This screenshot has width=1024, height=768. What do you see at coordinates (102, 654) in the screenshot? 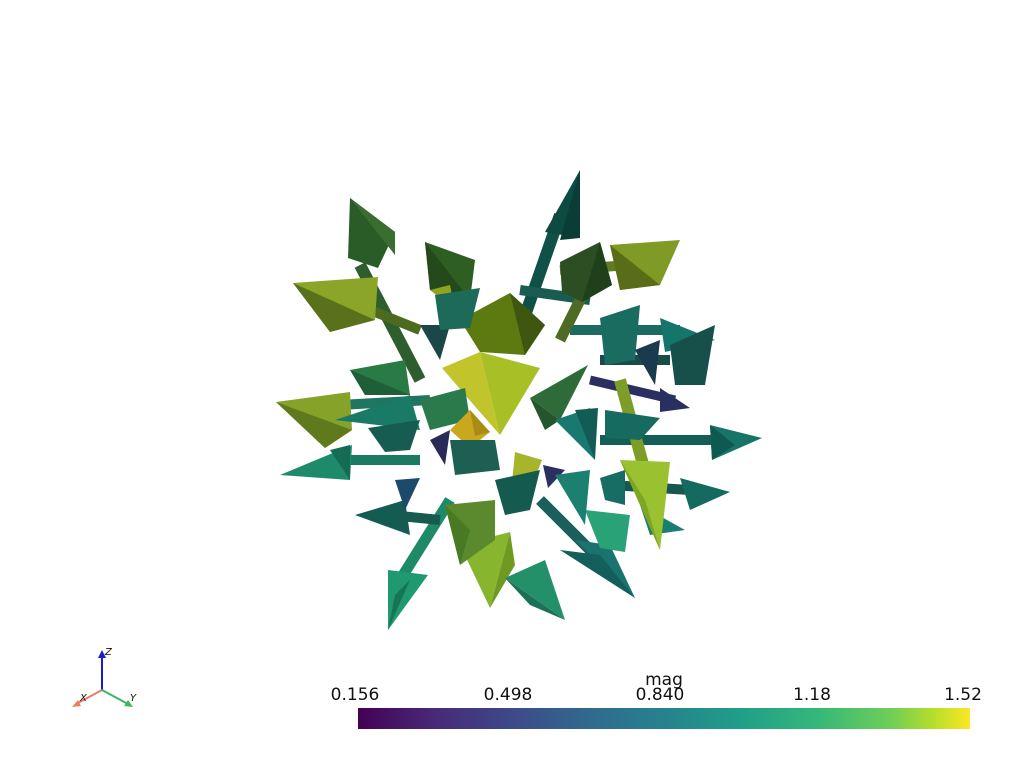
I see `z-axis-arrowhead` at bounding box center [102, 654].